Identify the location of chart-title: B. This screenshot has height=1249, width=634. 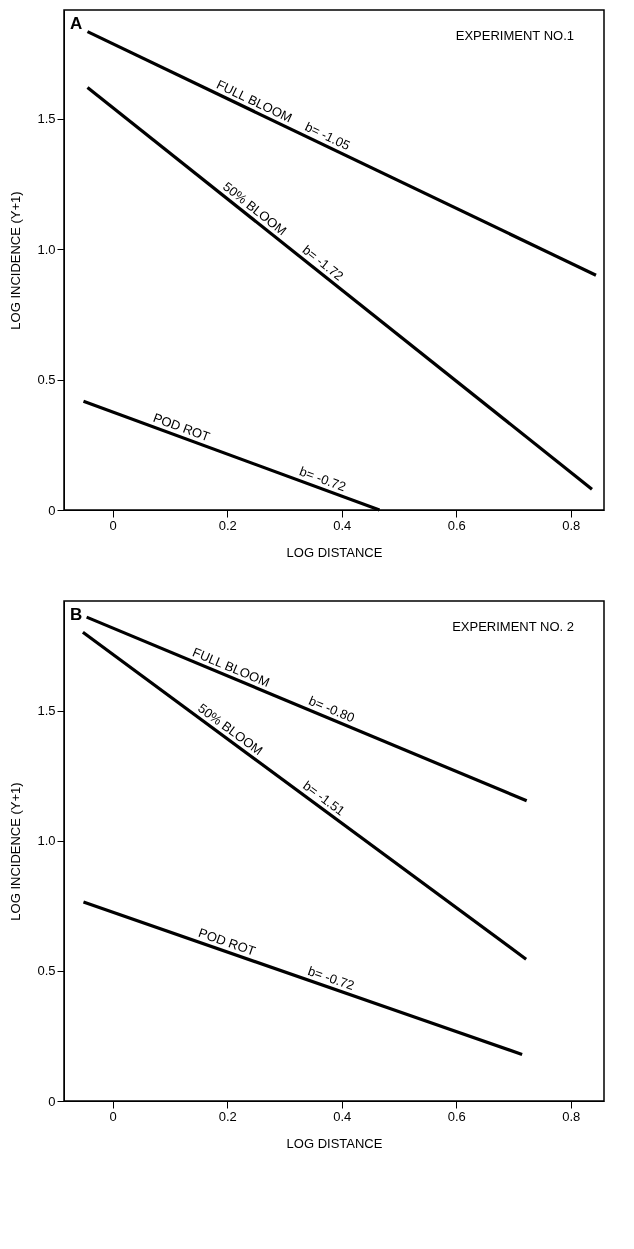
(76, 614).